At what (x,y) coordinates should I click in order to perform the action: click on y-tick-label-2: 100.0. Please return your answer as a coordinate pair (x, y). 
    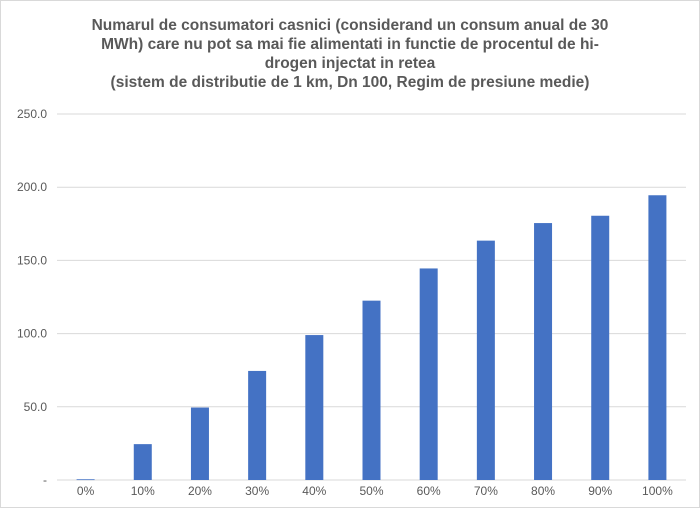
    Looking at the image, I should click on (32, 334).